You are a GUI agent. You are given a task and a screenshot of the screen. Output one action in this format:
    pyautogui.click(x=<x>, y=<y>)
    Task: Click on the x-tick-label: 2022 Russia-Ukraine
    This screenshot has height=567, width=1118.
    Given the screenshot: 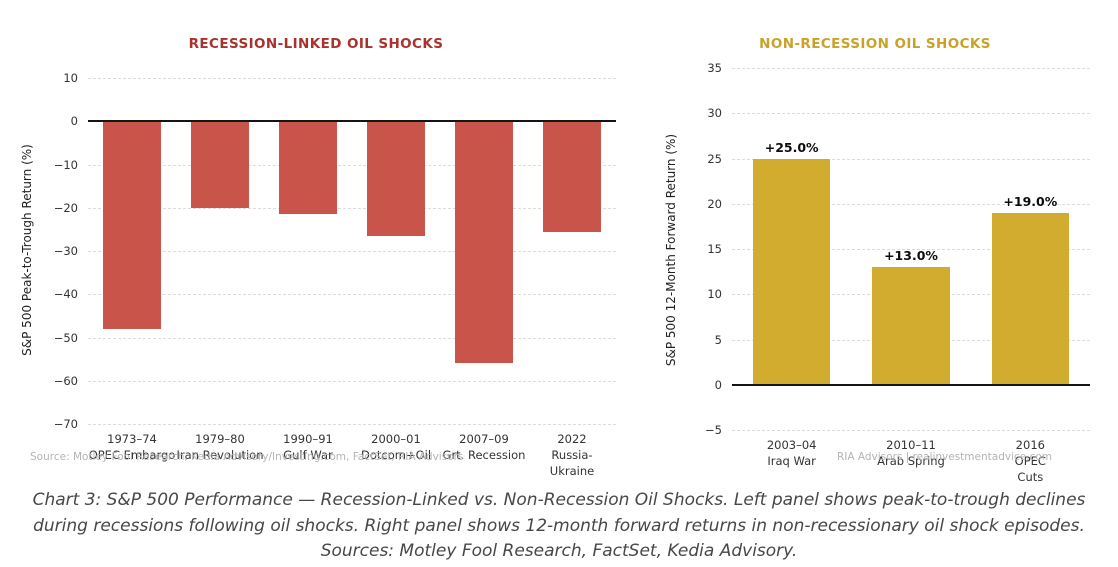 What is the action you would take?
    pyautogui.click(x=572, y=455)
    